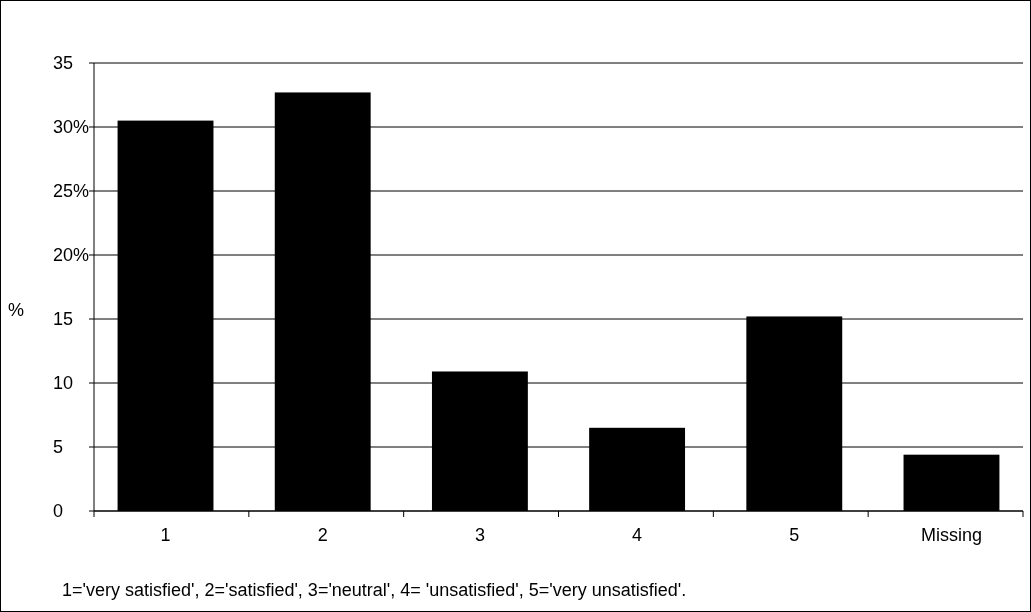 This screenshot has height=612, width=1031. I want to click on y-tick-label: 0, so click(58, 511).